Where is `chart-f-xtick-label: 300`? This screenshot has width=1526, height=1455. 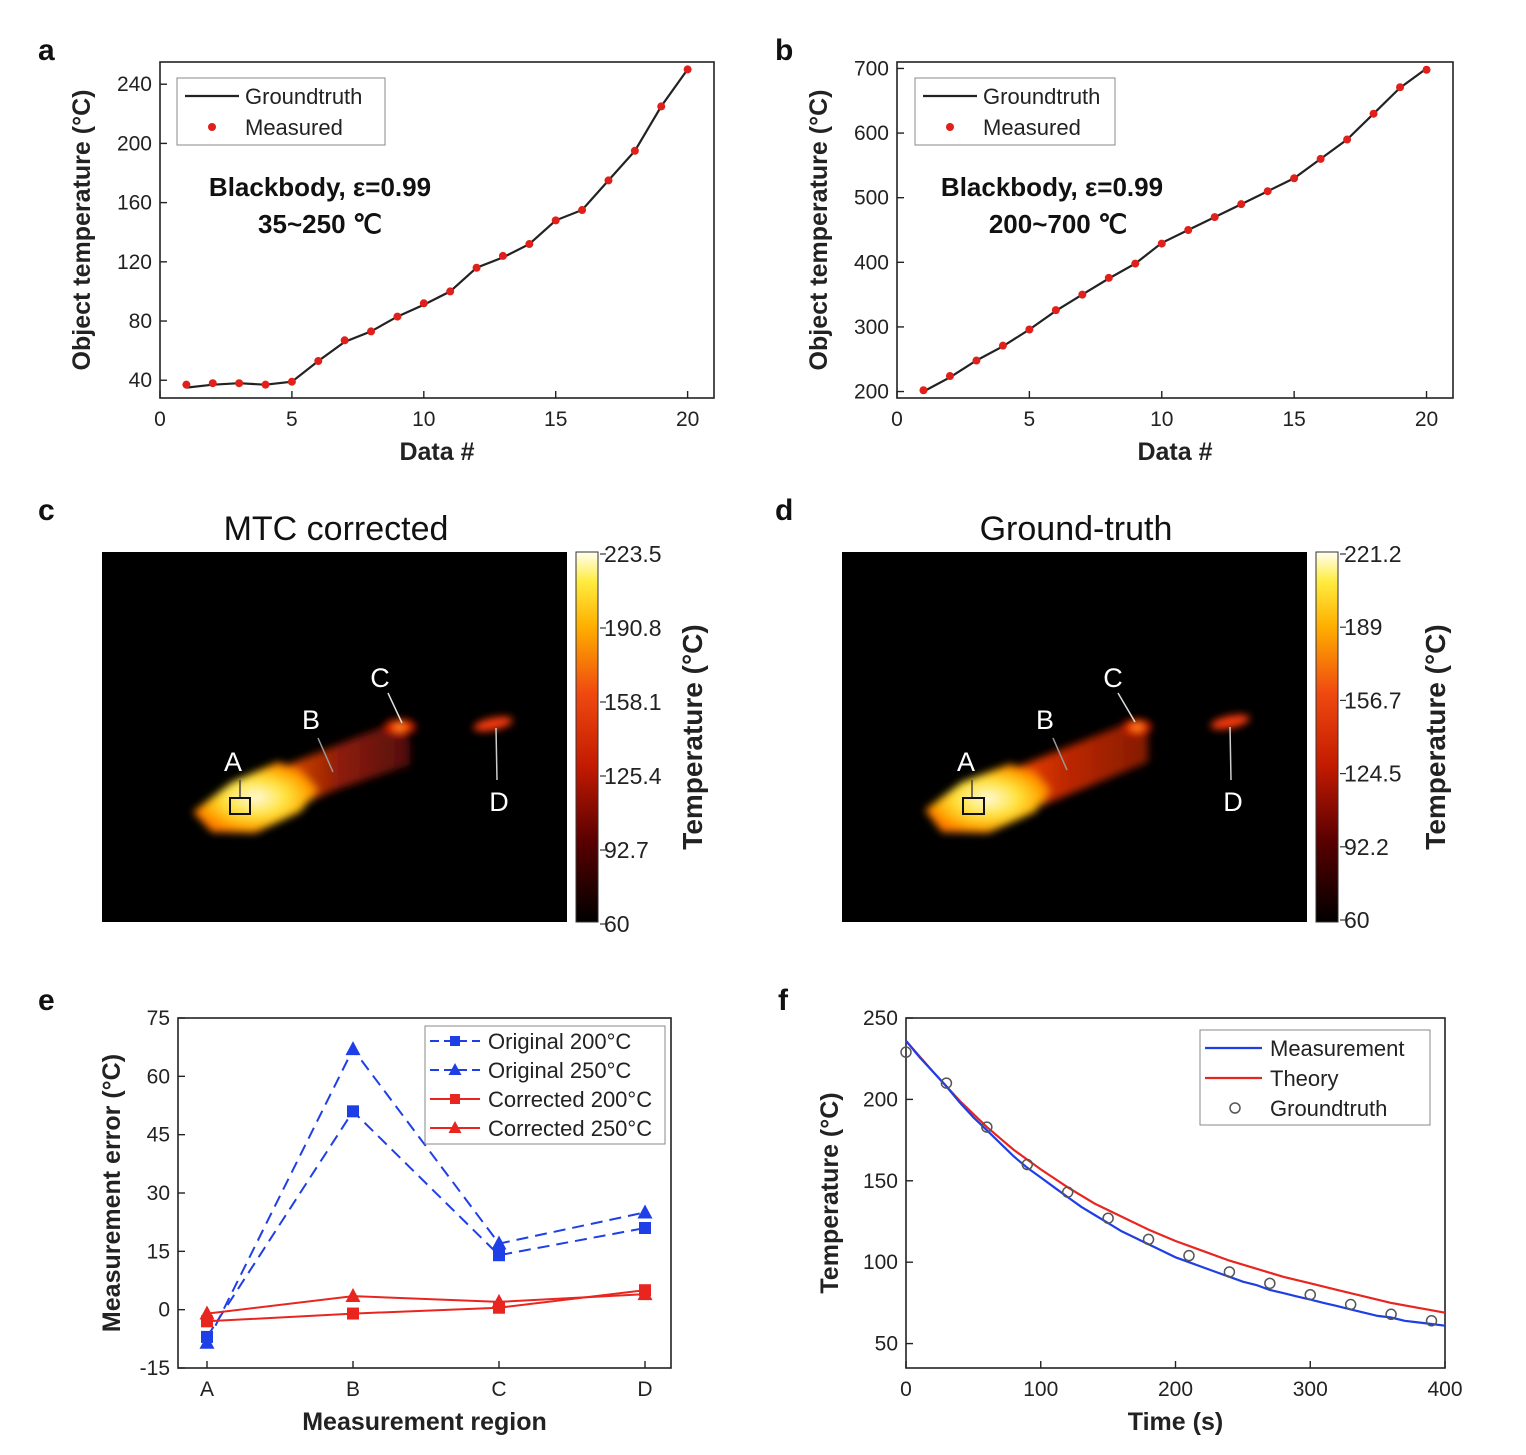 chart-f-xtick-label: 300 is located at coordinates (1310, 1389).